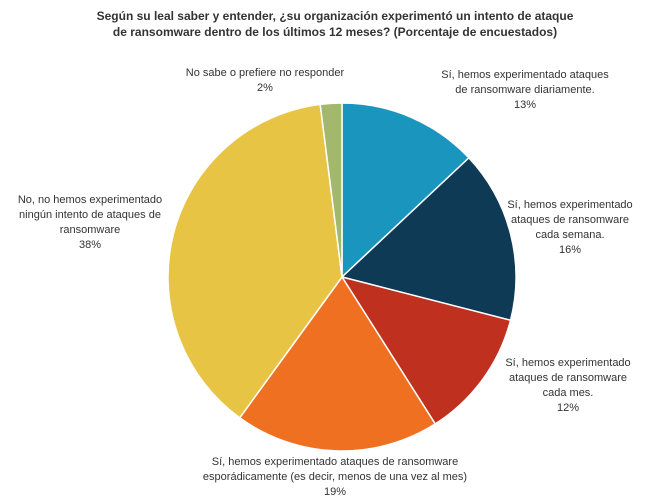  Describe the element at coordinates (265, 73) in the screenshot. I see `category-label: No sabe o prefiere no responder` at that location.